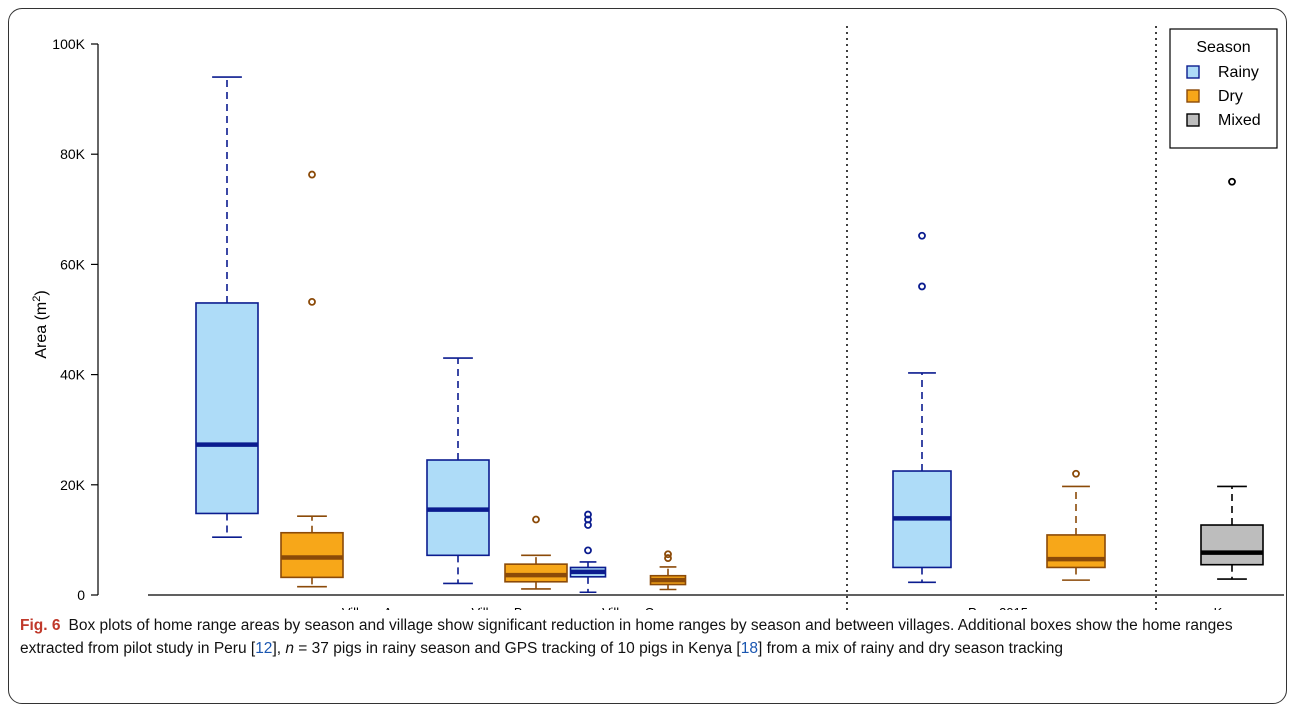  Describe the element at coordinates (1193, 72) in the screenshot. I see `legend-swatch-rainy` at that location.